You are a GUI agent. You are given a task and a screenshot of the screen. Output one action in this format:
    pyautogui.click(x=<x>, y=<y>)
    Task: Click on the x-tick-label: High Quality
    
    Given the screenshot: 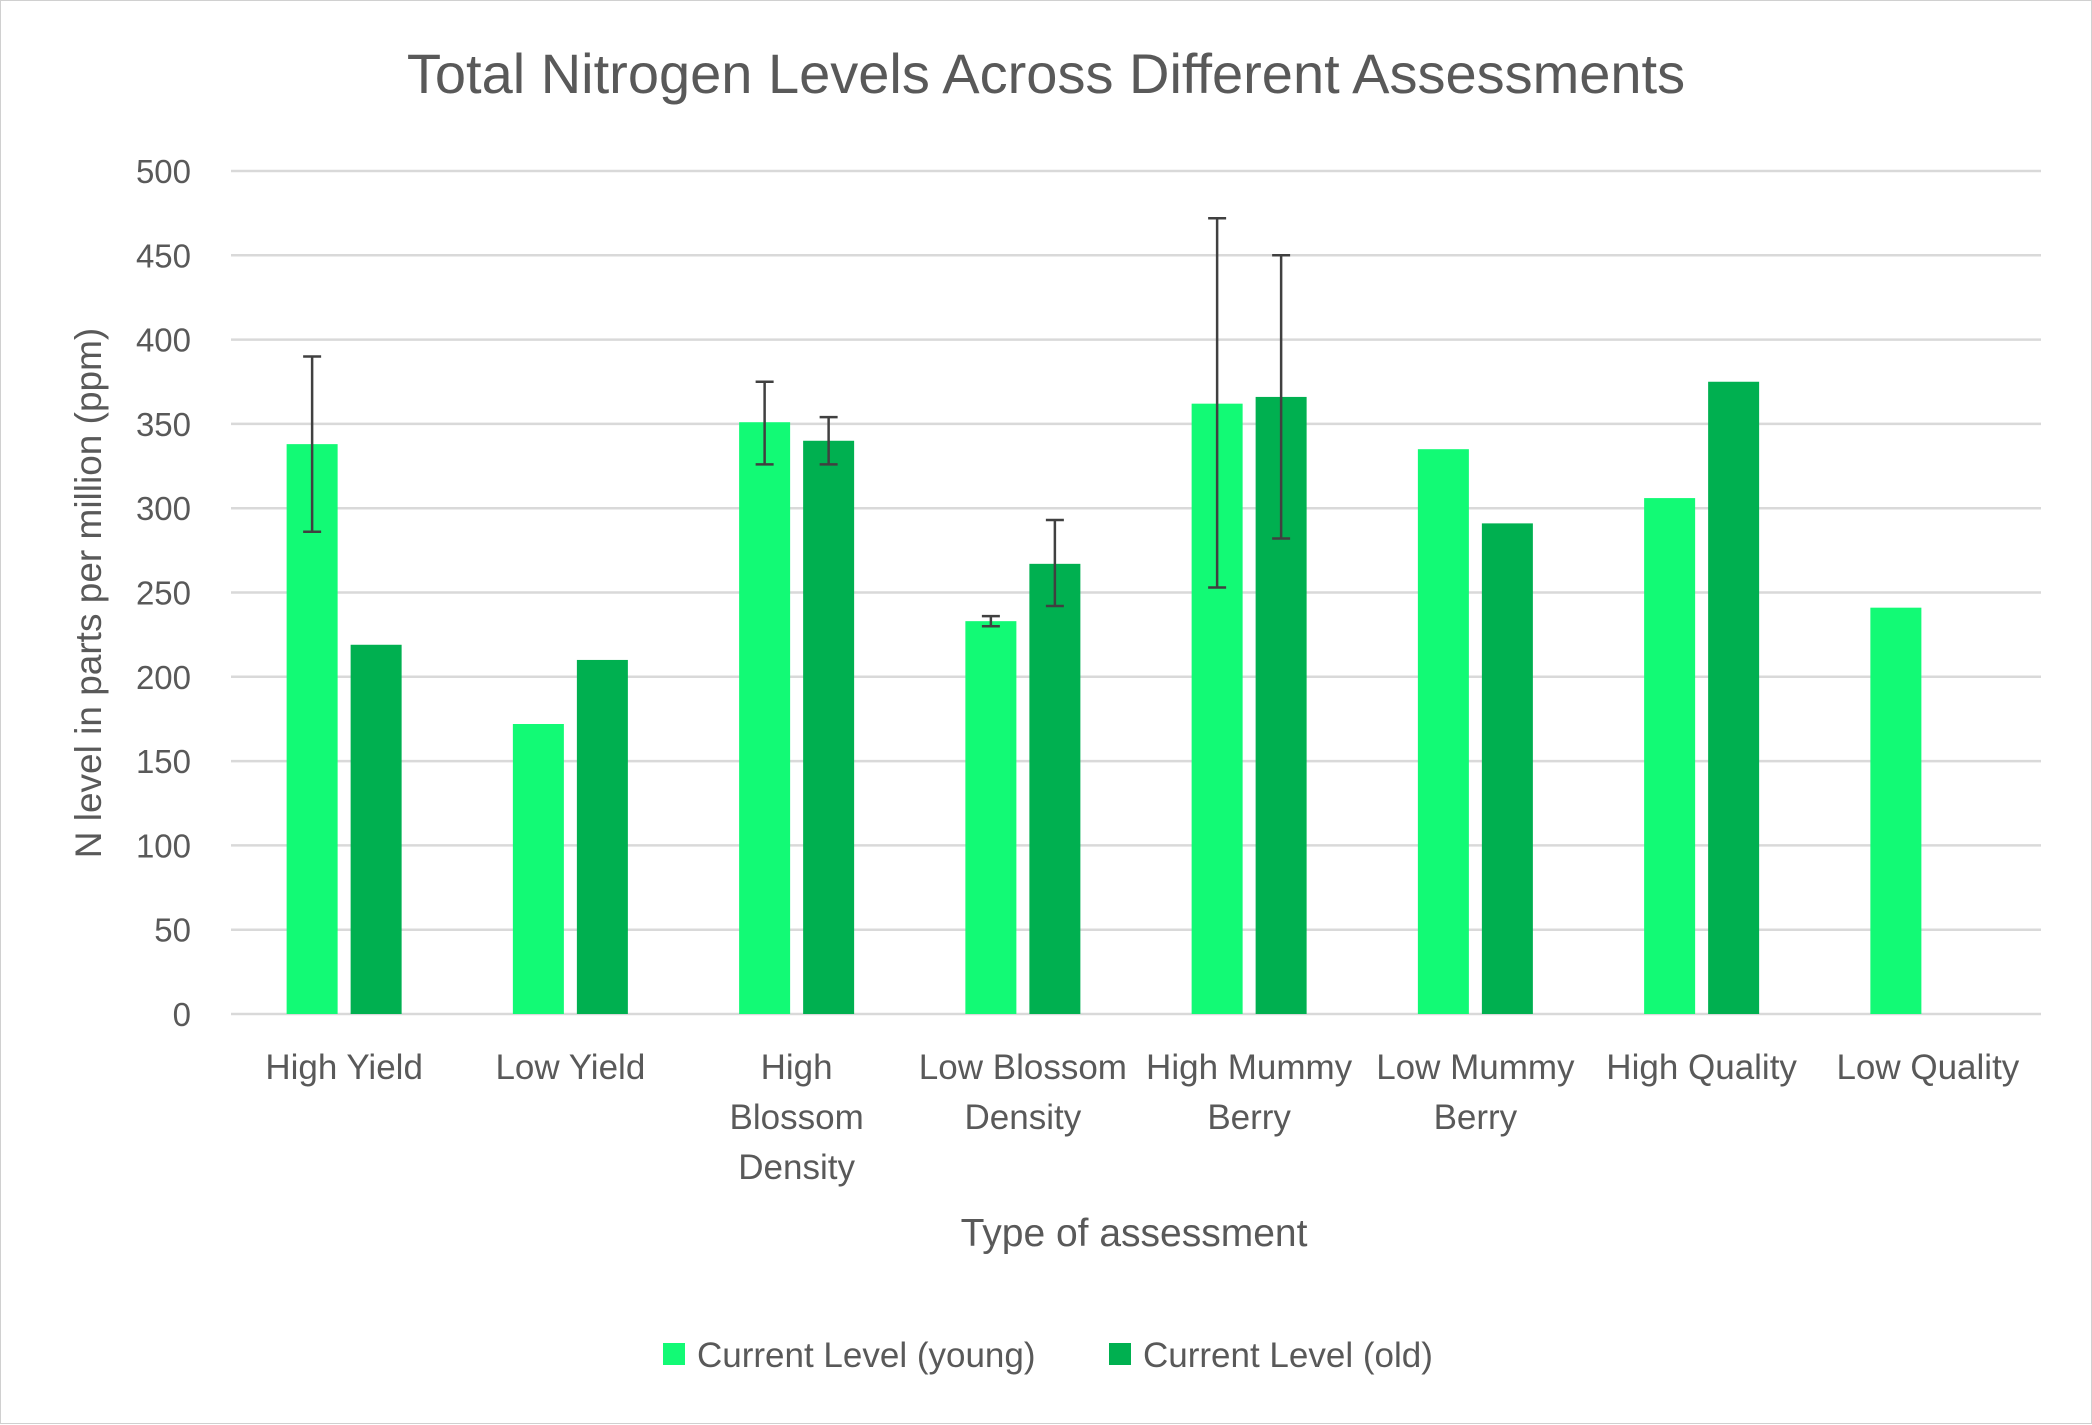 What is the action you would take?
    pyautogui.click(x=1701, y=1067)
    